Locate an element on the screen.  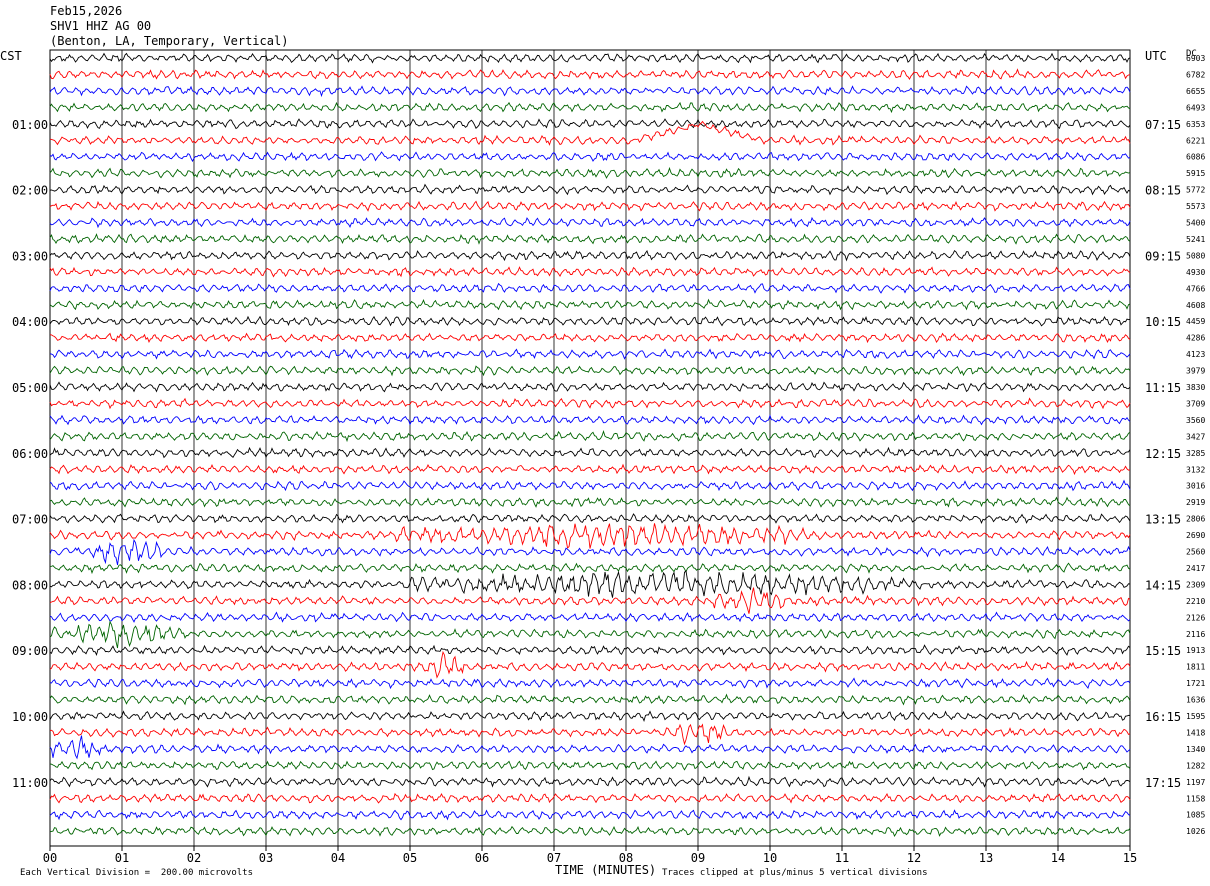
right-time-label: 08:15 is located at coordinates (1163, 191).